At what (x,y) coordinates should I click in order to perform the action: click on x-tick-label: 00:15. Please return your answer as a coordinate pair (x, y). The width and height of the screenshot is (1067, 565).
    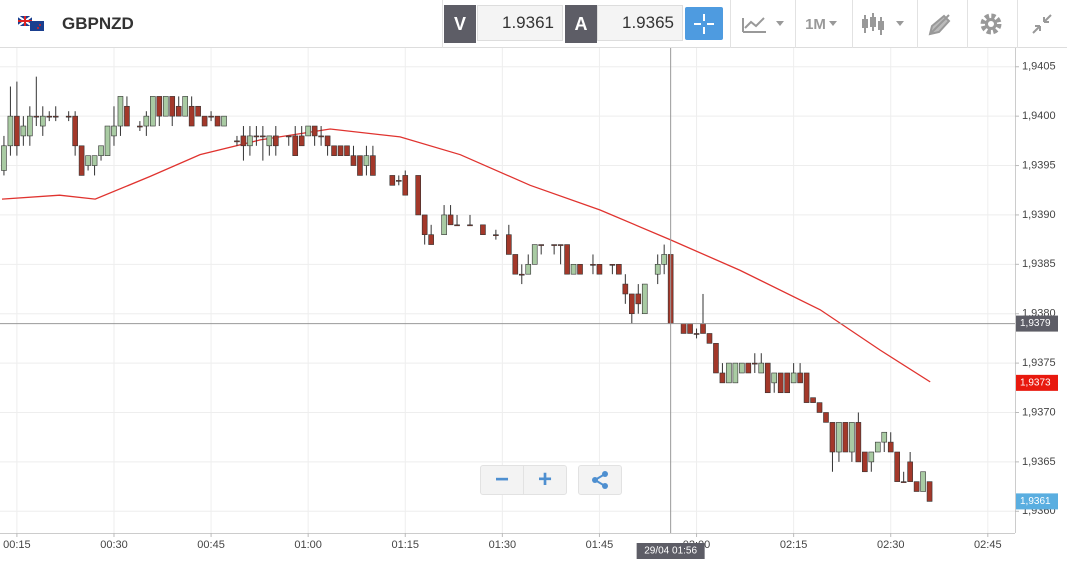
    Looking at the image, I should click on (17, 545).